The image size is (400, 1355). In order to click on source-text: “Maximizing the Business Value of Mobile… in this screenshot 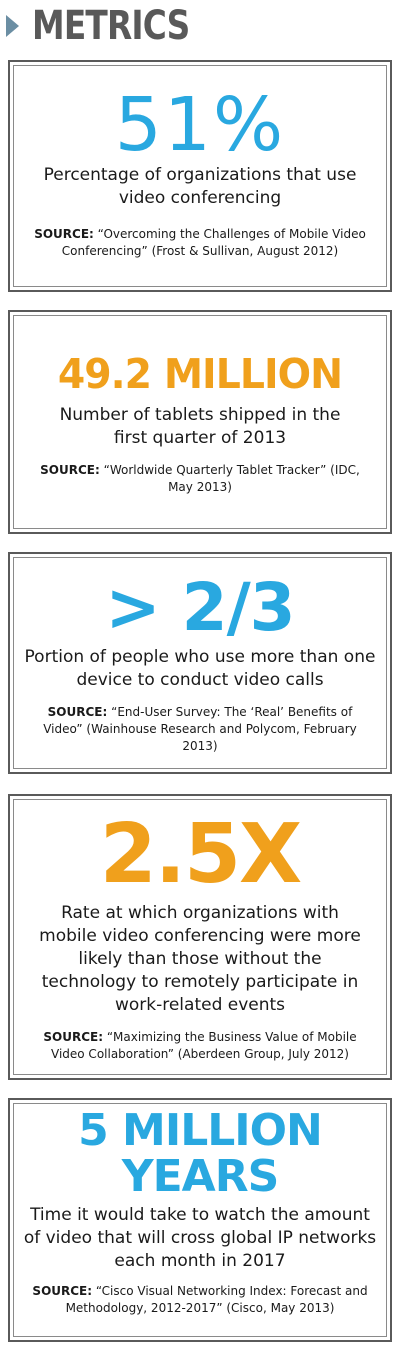, I will do `click(204, 1045)`.